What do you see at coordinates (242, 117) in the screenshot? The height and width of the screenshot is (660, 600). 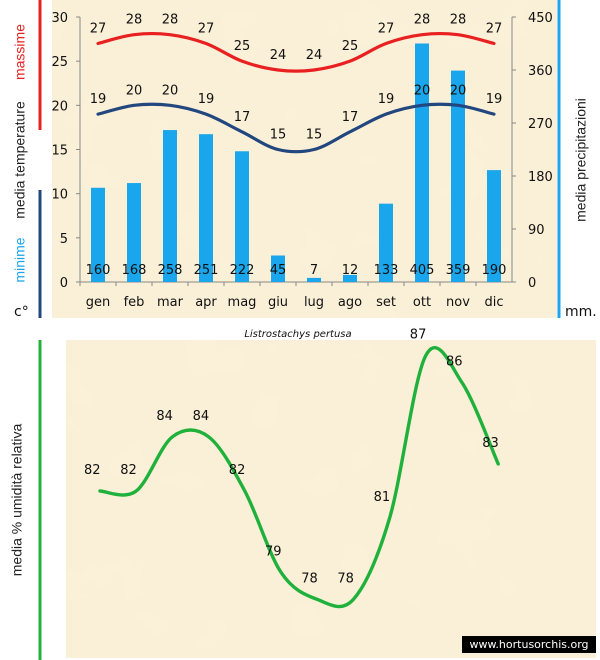 I see `minime-label-mag: 17` at bounding box center [242, 117].